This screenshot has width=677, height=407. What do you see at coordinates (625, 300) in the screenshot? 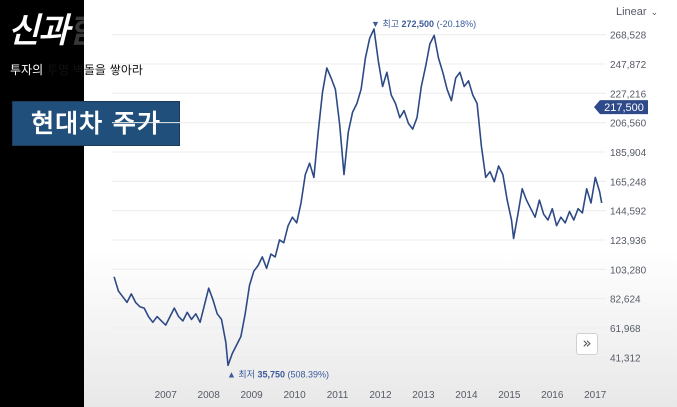
I see `y-tick-label: 82,624` at bounding box center [625, 300].